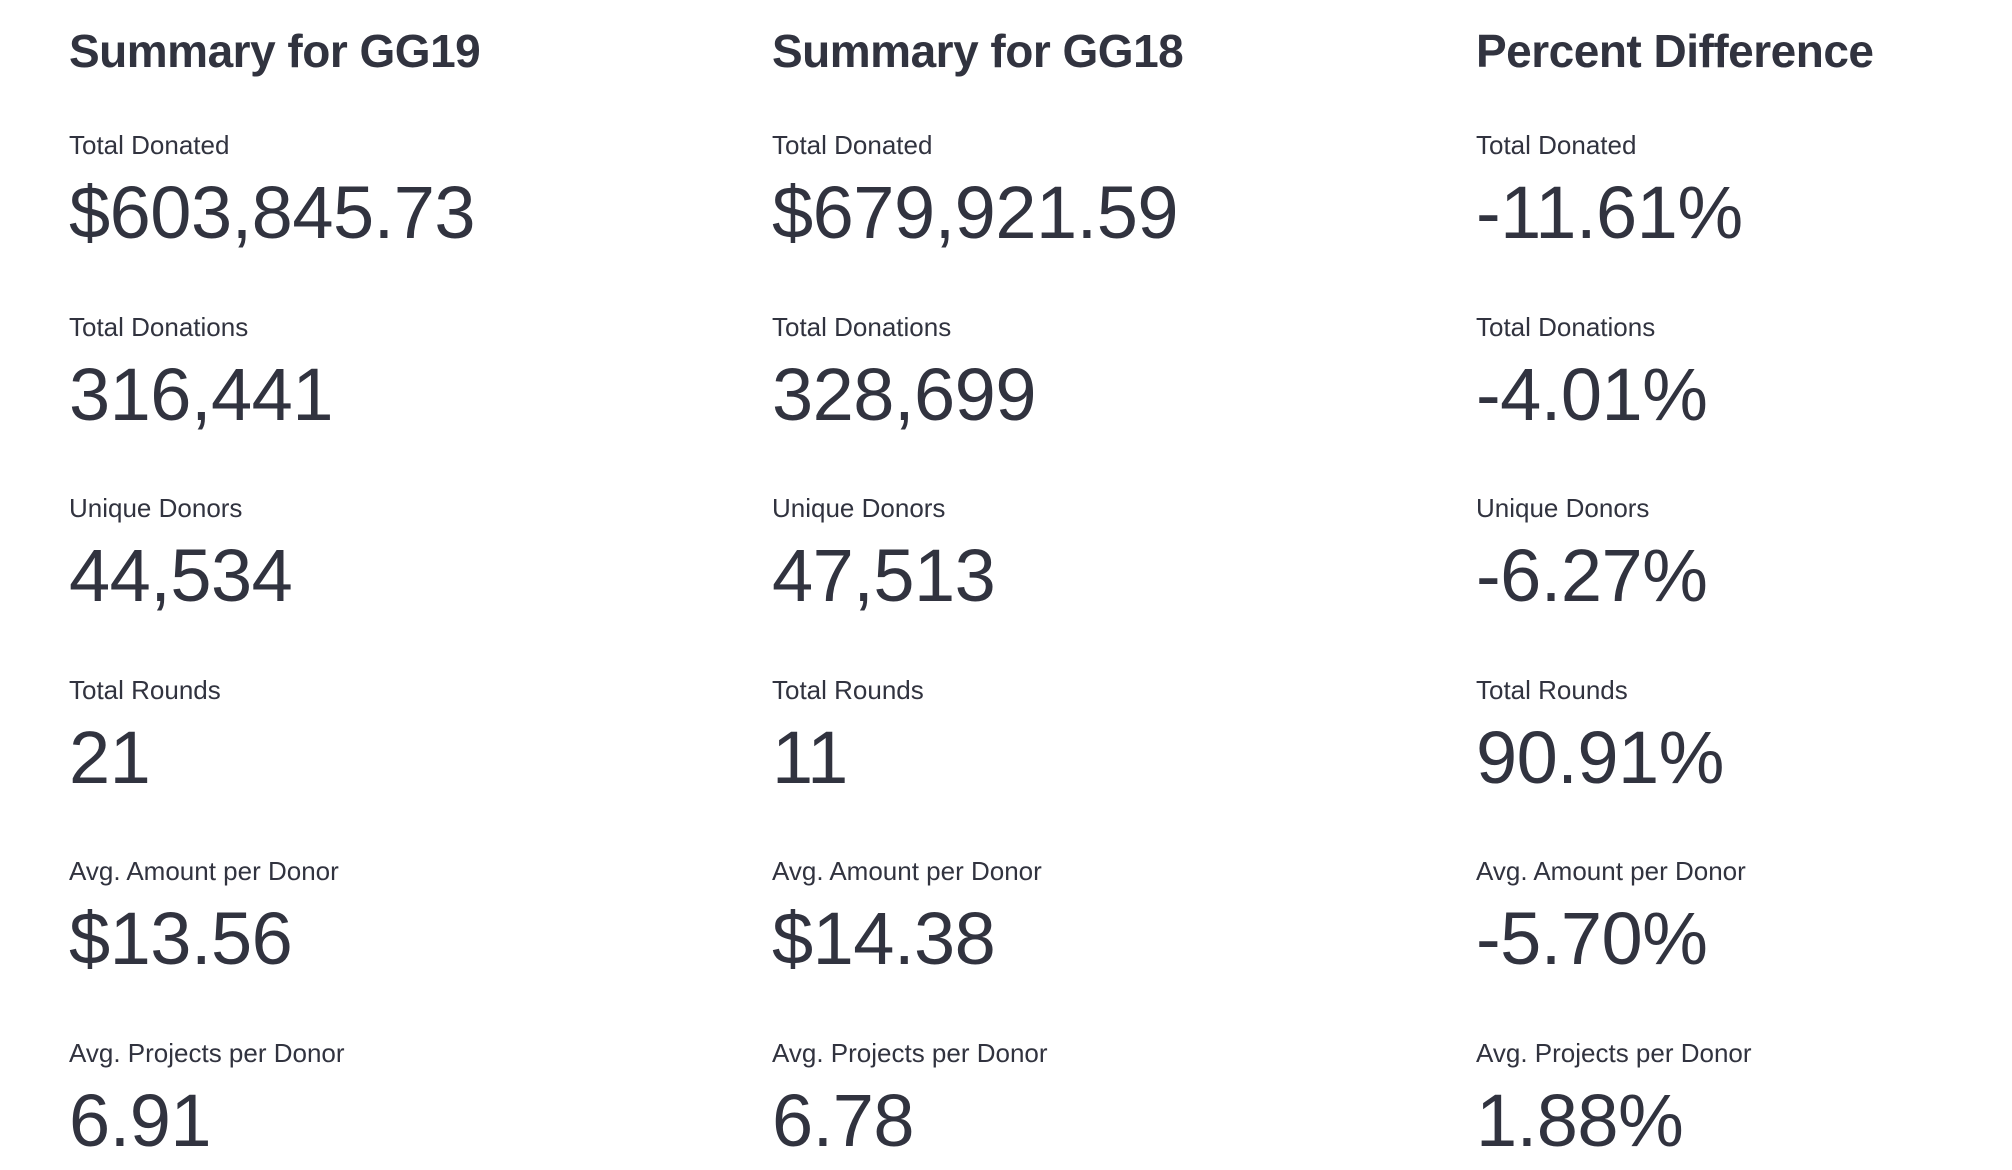  I want to click on metric-value: 6.91, so click(140, 1120).